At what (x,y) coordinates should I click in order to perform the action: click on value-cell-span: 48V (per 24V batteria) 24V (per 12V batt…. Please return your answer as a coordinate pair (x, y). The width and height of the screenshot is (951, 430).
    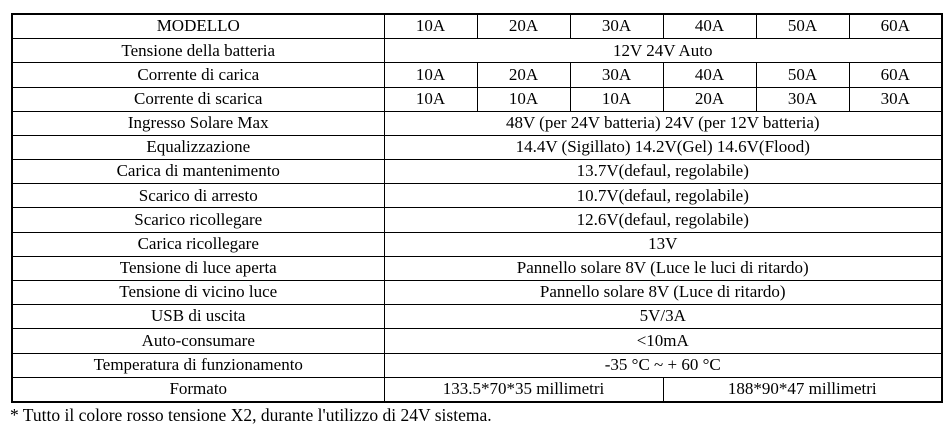
    Looking at the image, I should click on (663, 123).